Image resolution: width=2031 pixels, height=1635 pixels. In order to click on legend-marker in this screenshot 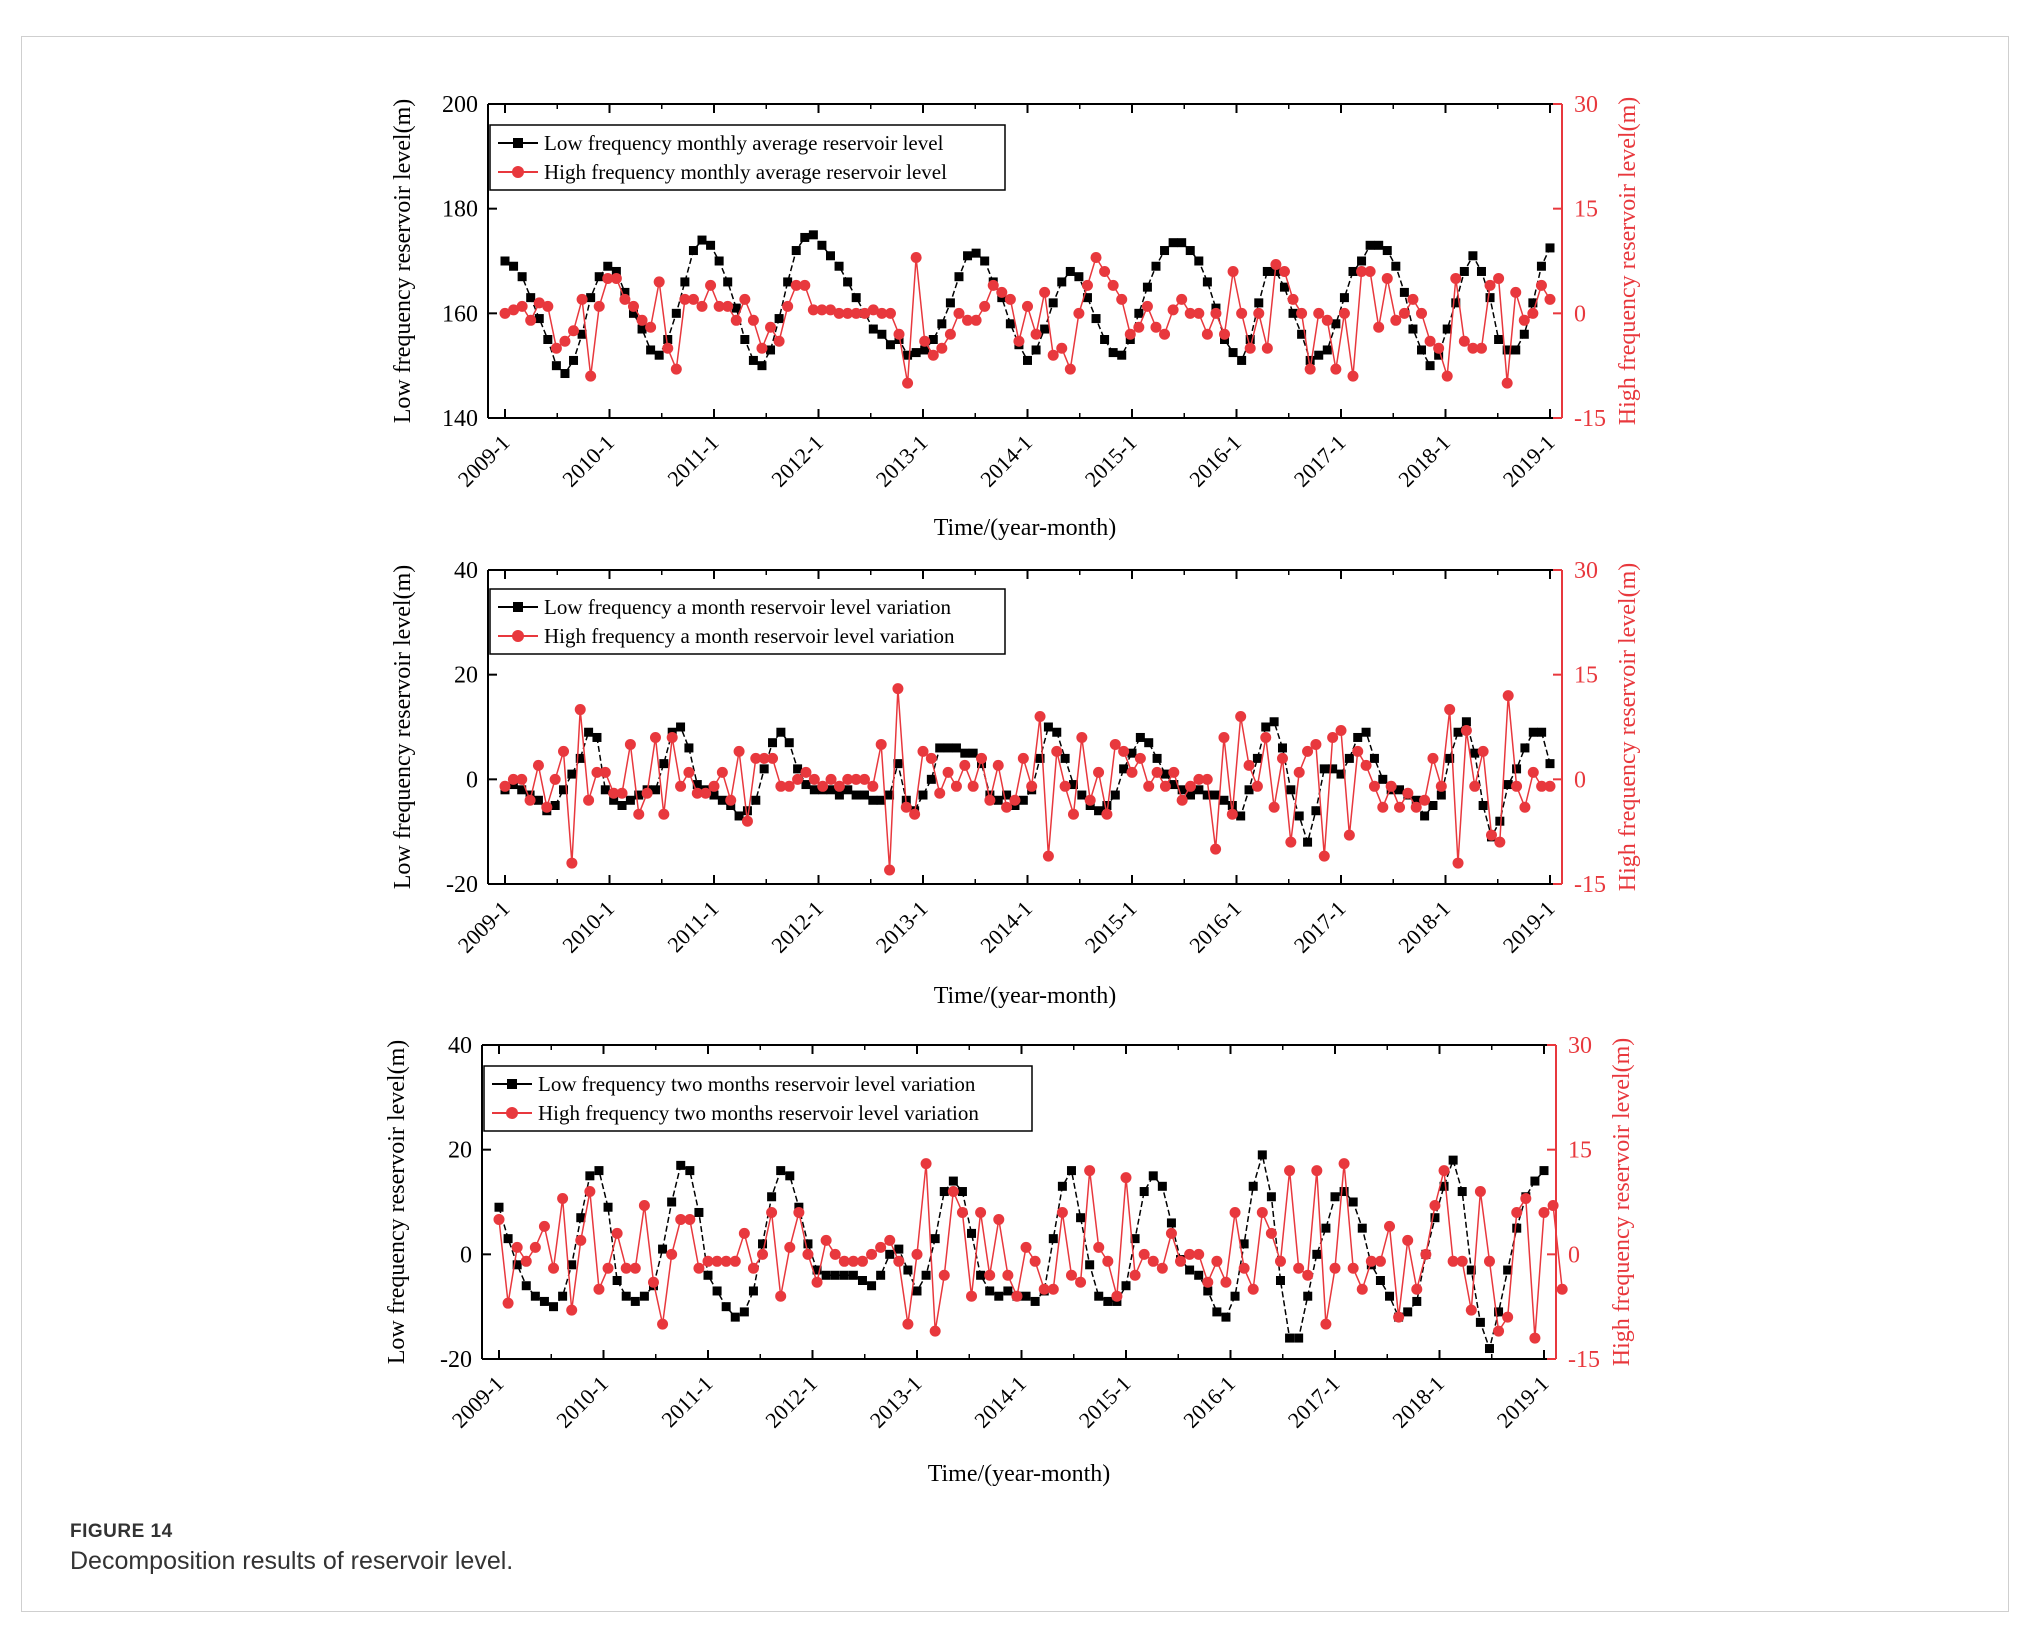, I will do `click(518, 143)`.